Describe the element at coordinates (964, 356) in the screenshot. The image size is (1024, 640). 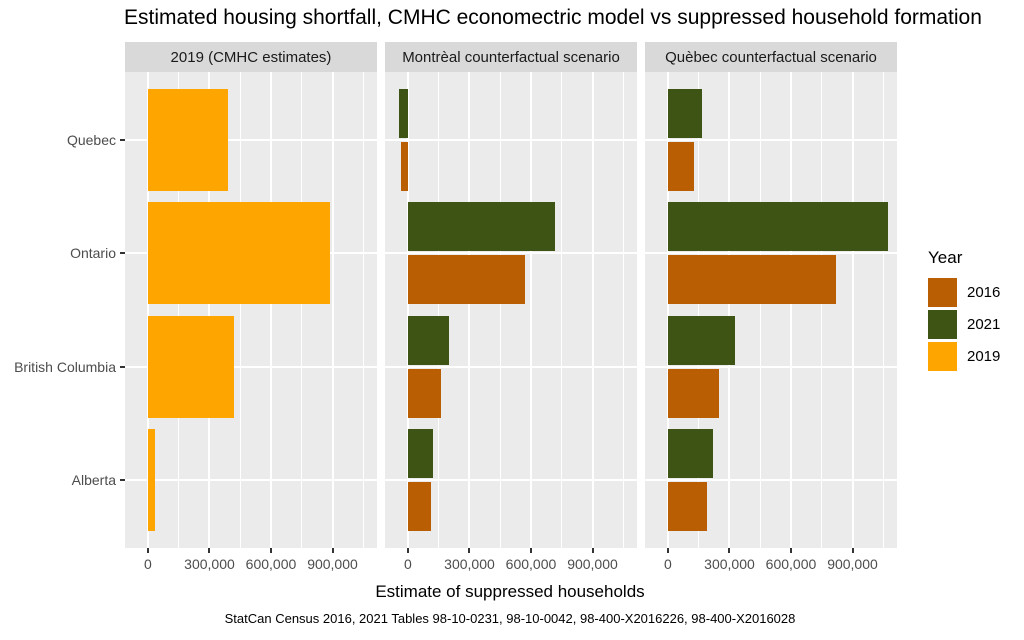
I see `legend-entry: 2019` at that location.